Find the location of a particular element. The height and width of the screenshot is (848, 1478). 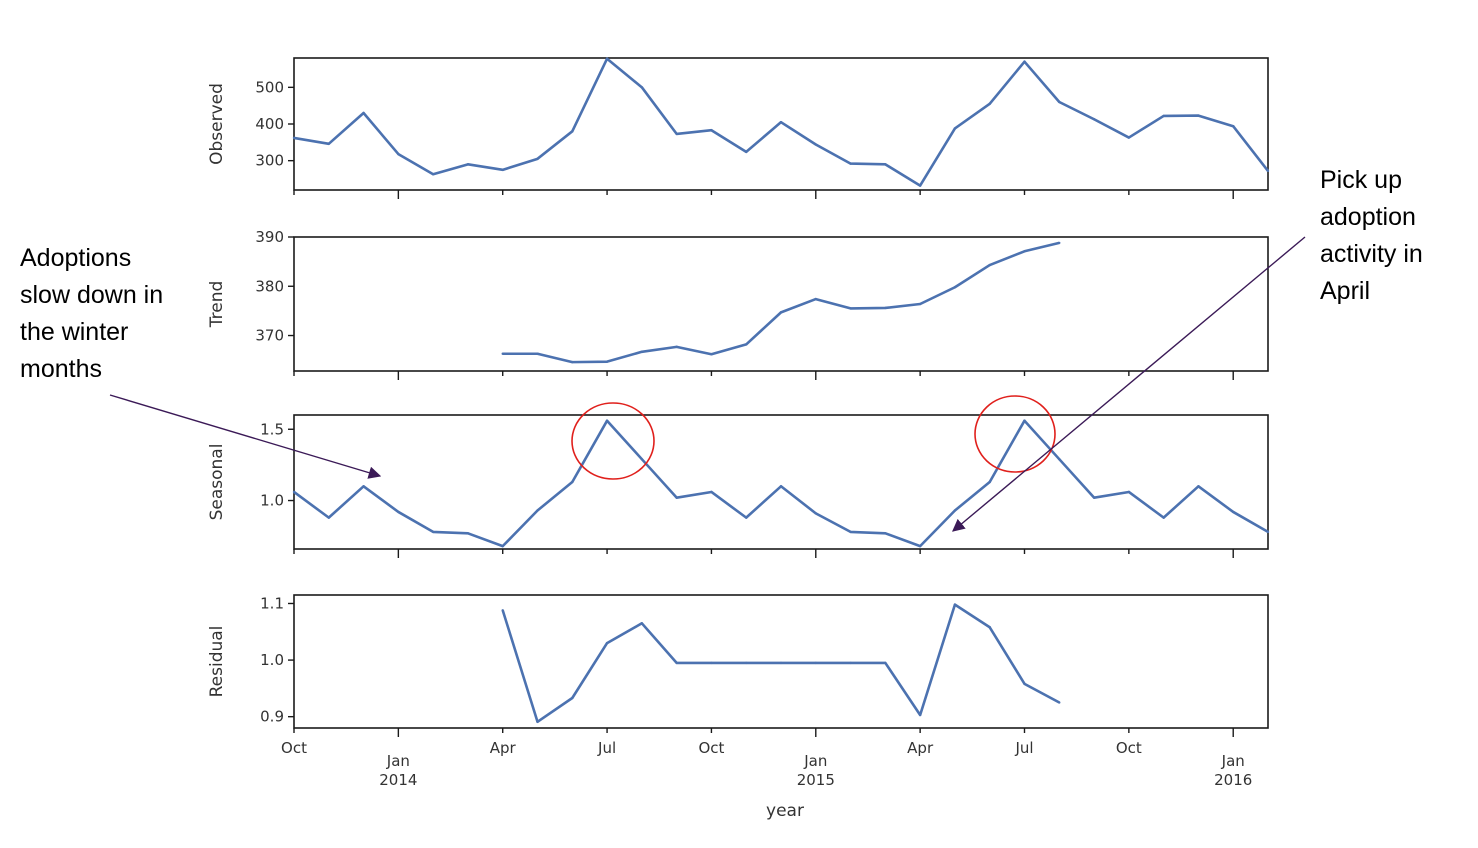

y-tick-label: 1.5 is located at coordinates (272, 429).